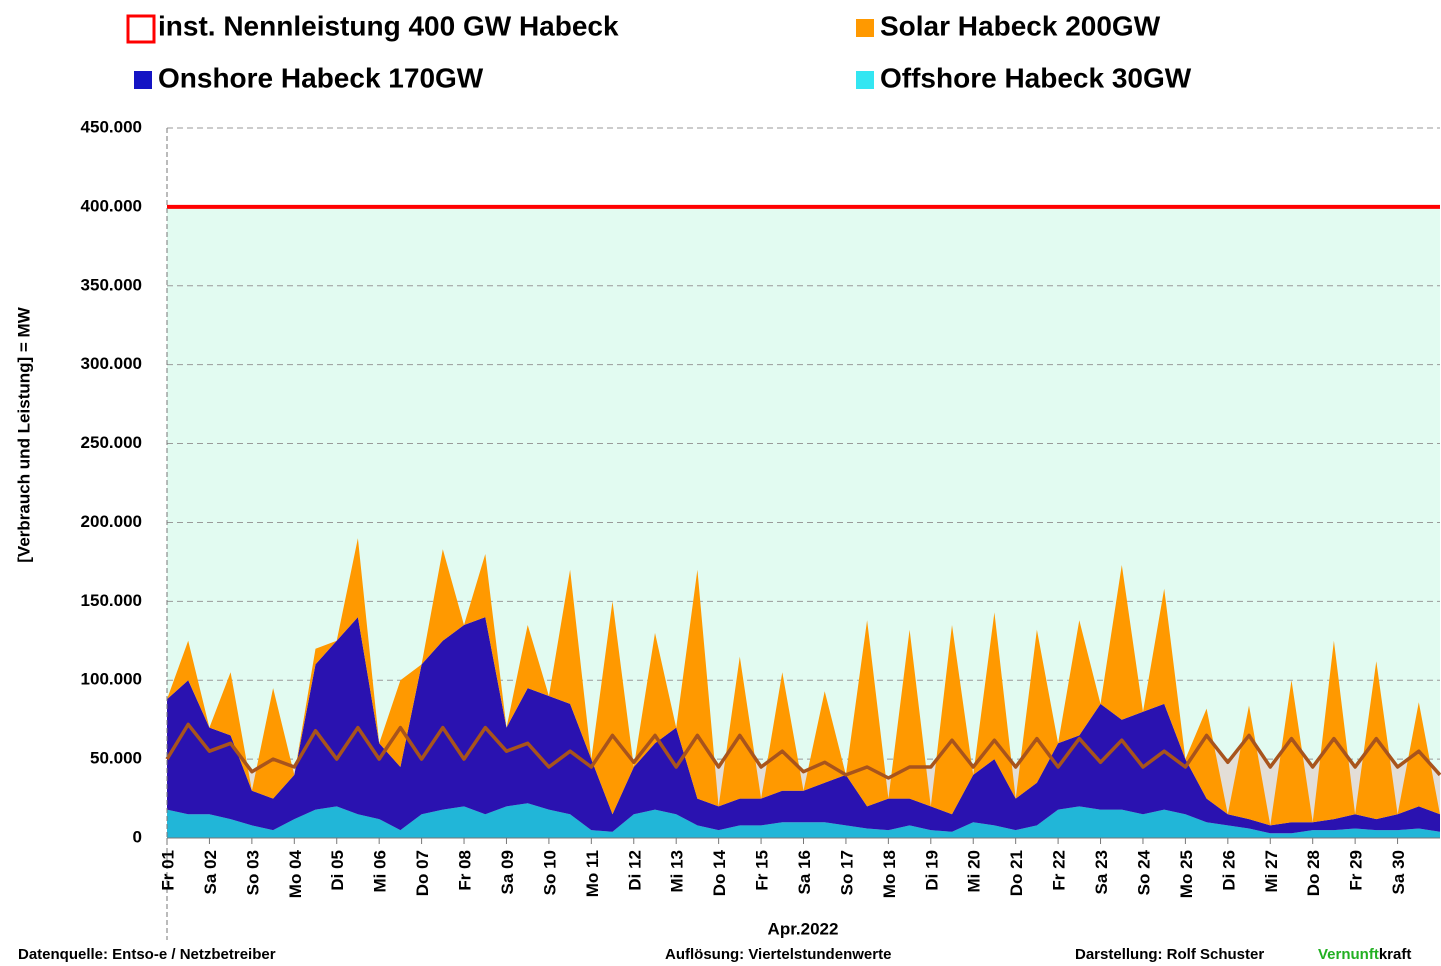 The height and width of the screenshot is (966, 1441). I want to click on y-tick-label: 400.000, so click(111, 205).